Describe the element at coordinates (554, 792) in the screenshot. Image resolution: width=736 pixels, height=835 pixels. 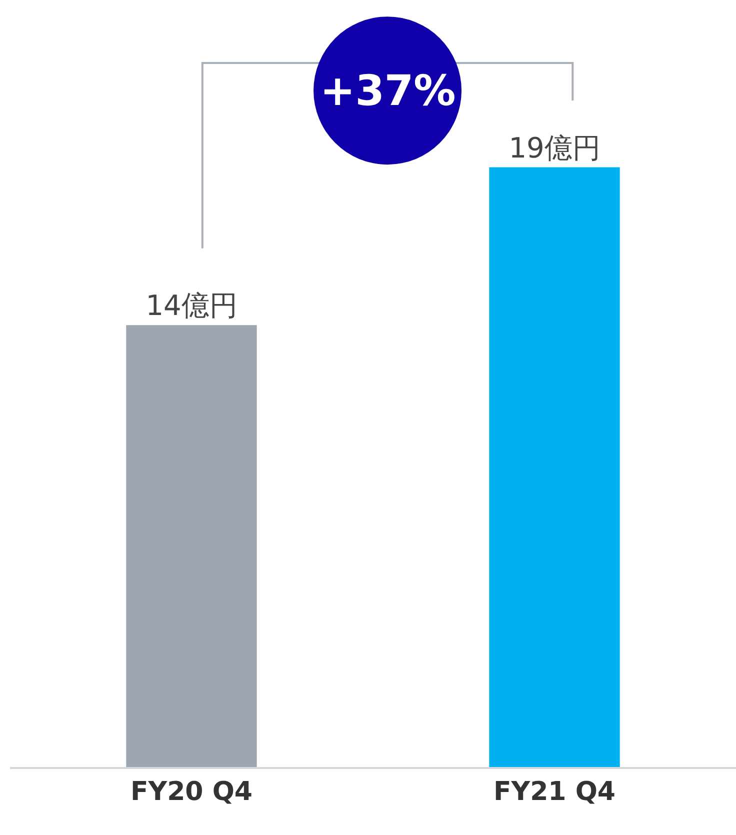
I see `x-tick-label: FY21 Q4` at that location.